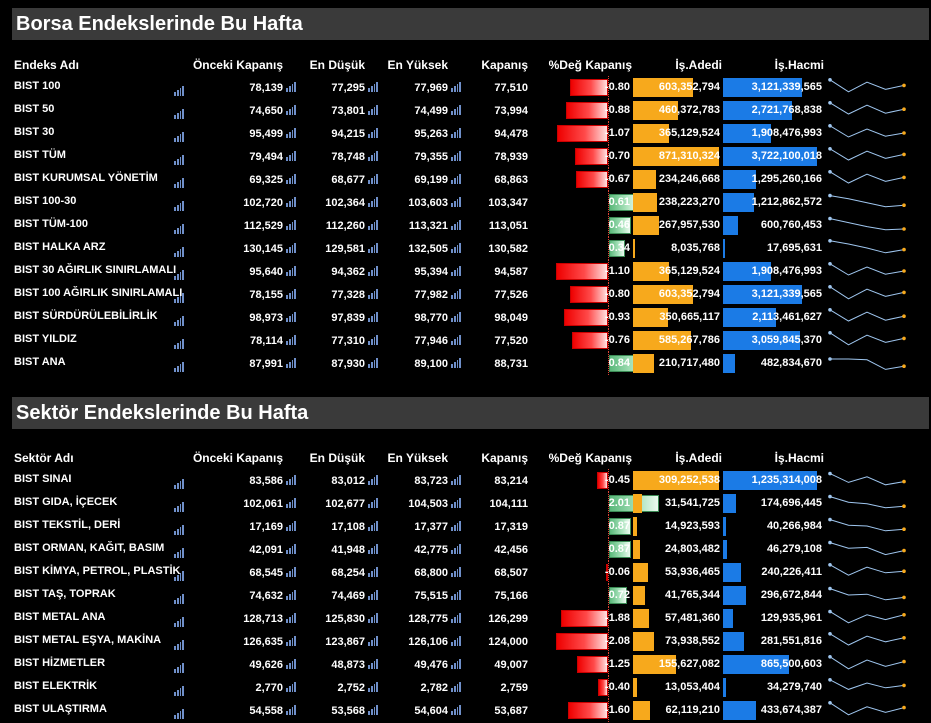  I want to click on header-name: Endeks Adı, so click(46, 65).